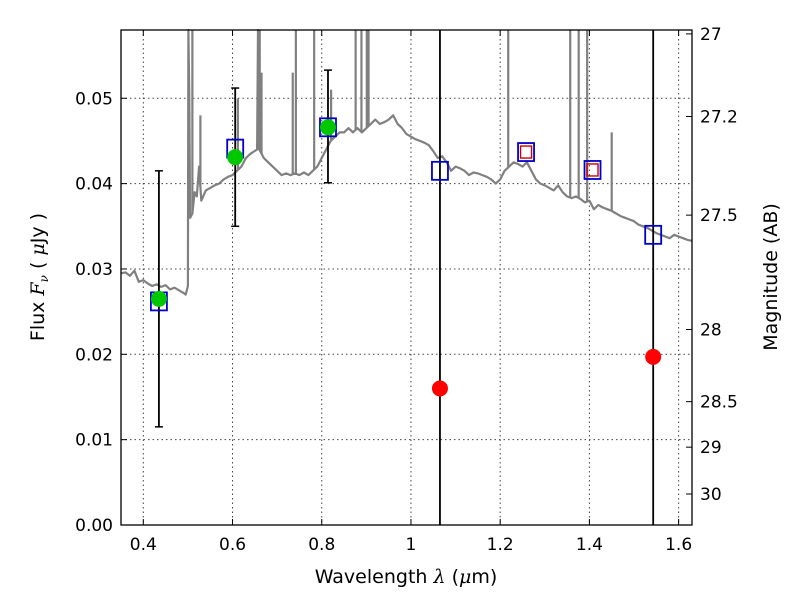  What do you see at coordinates (38, 249) in the screenshot?
I see `y-axis-label-mu: μ` at bounding box center [38, 249].